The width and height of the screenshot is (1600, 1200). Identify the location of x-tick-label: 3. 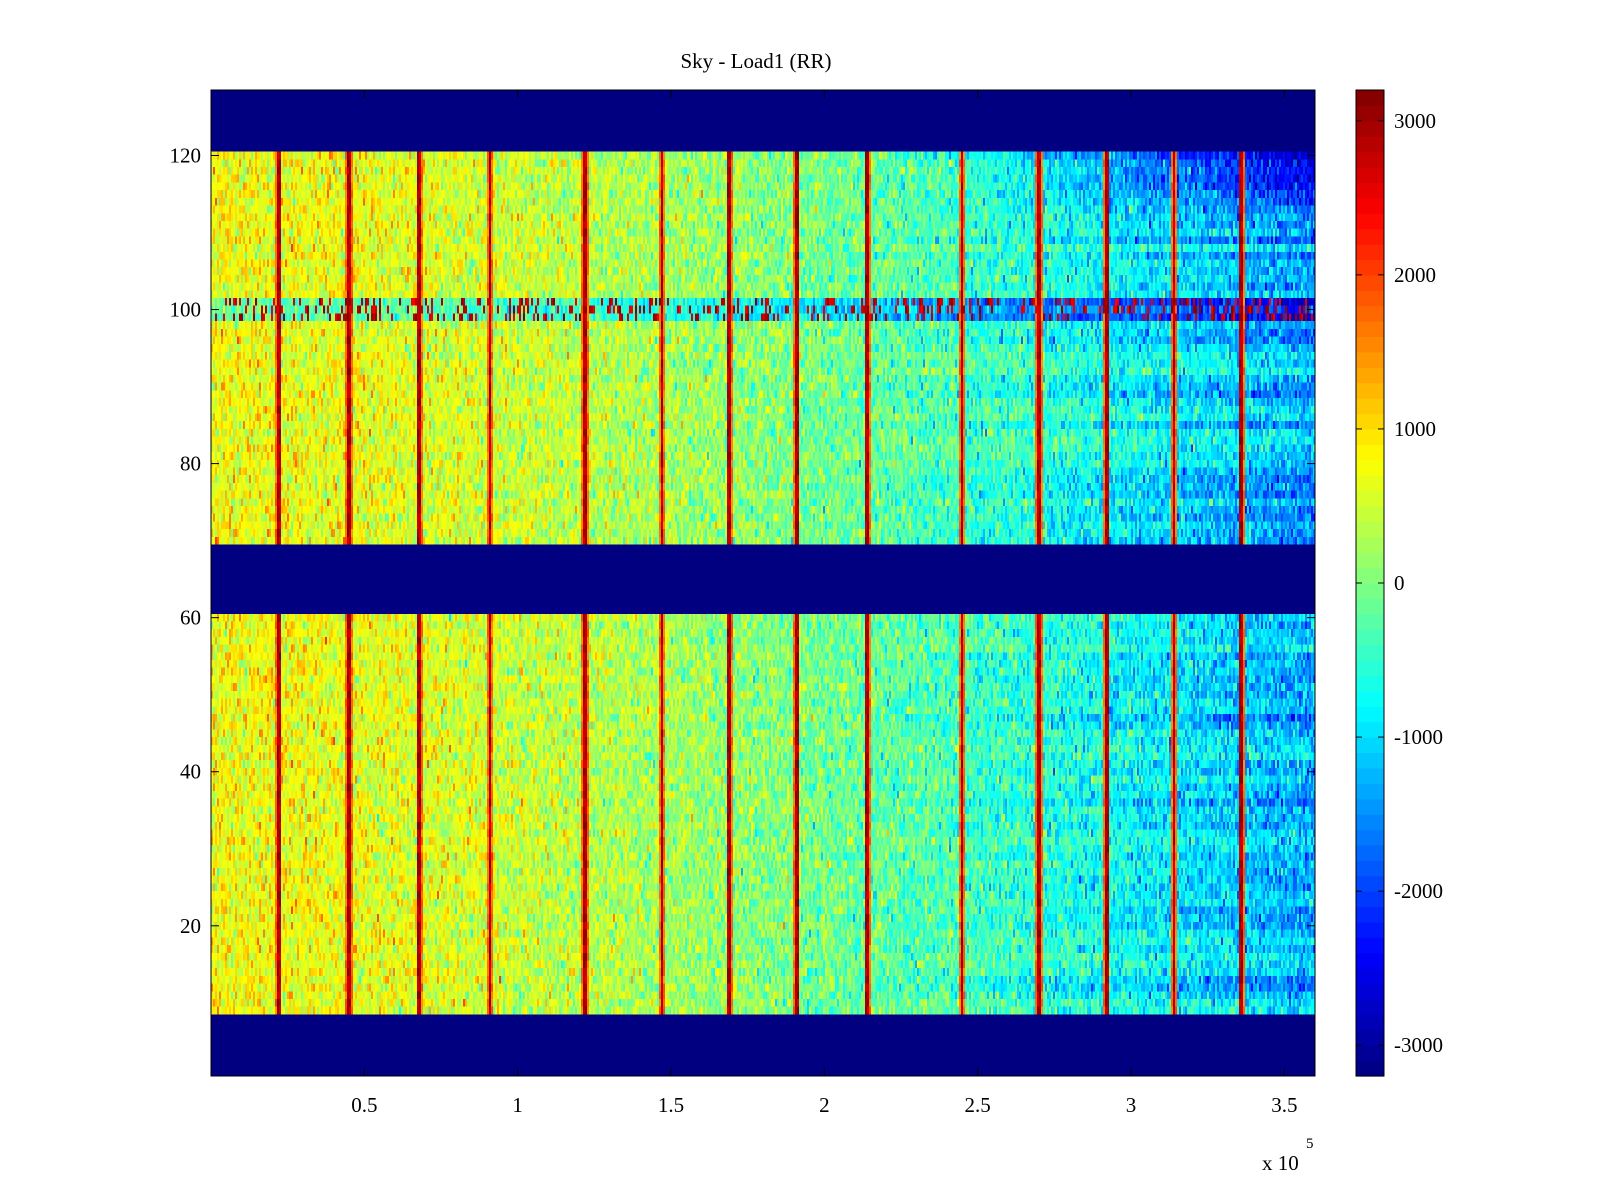
(1131, 1105).